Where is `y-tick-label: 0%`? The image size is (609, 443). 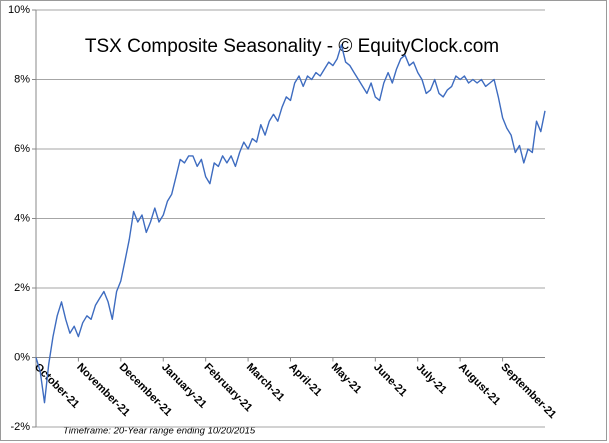 y-tick-label: 0% is located at coordinates (22, 357).